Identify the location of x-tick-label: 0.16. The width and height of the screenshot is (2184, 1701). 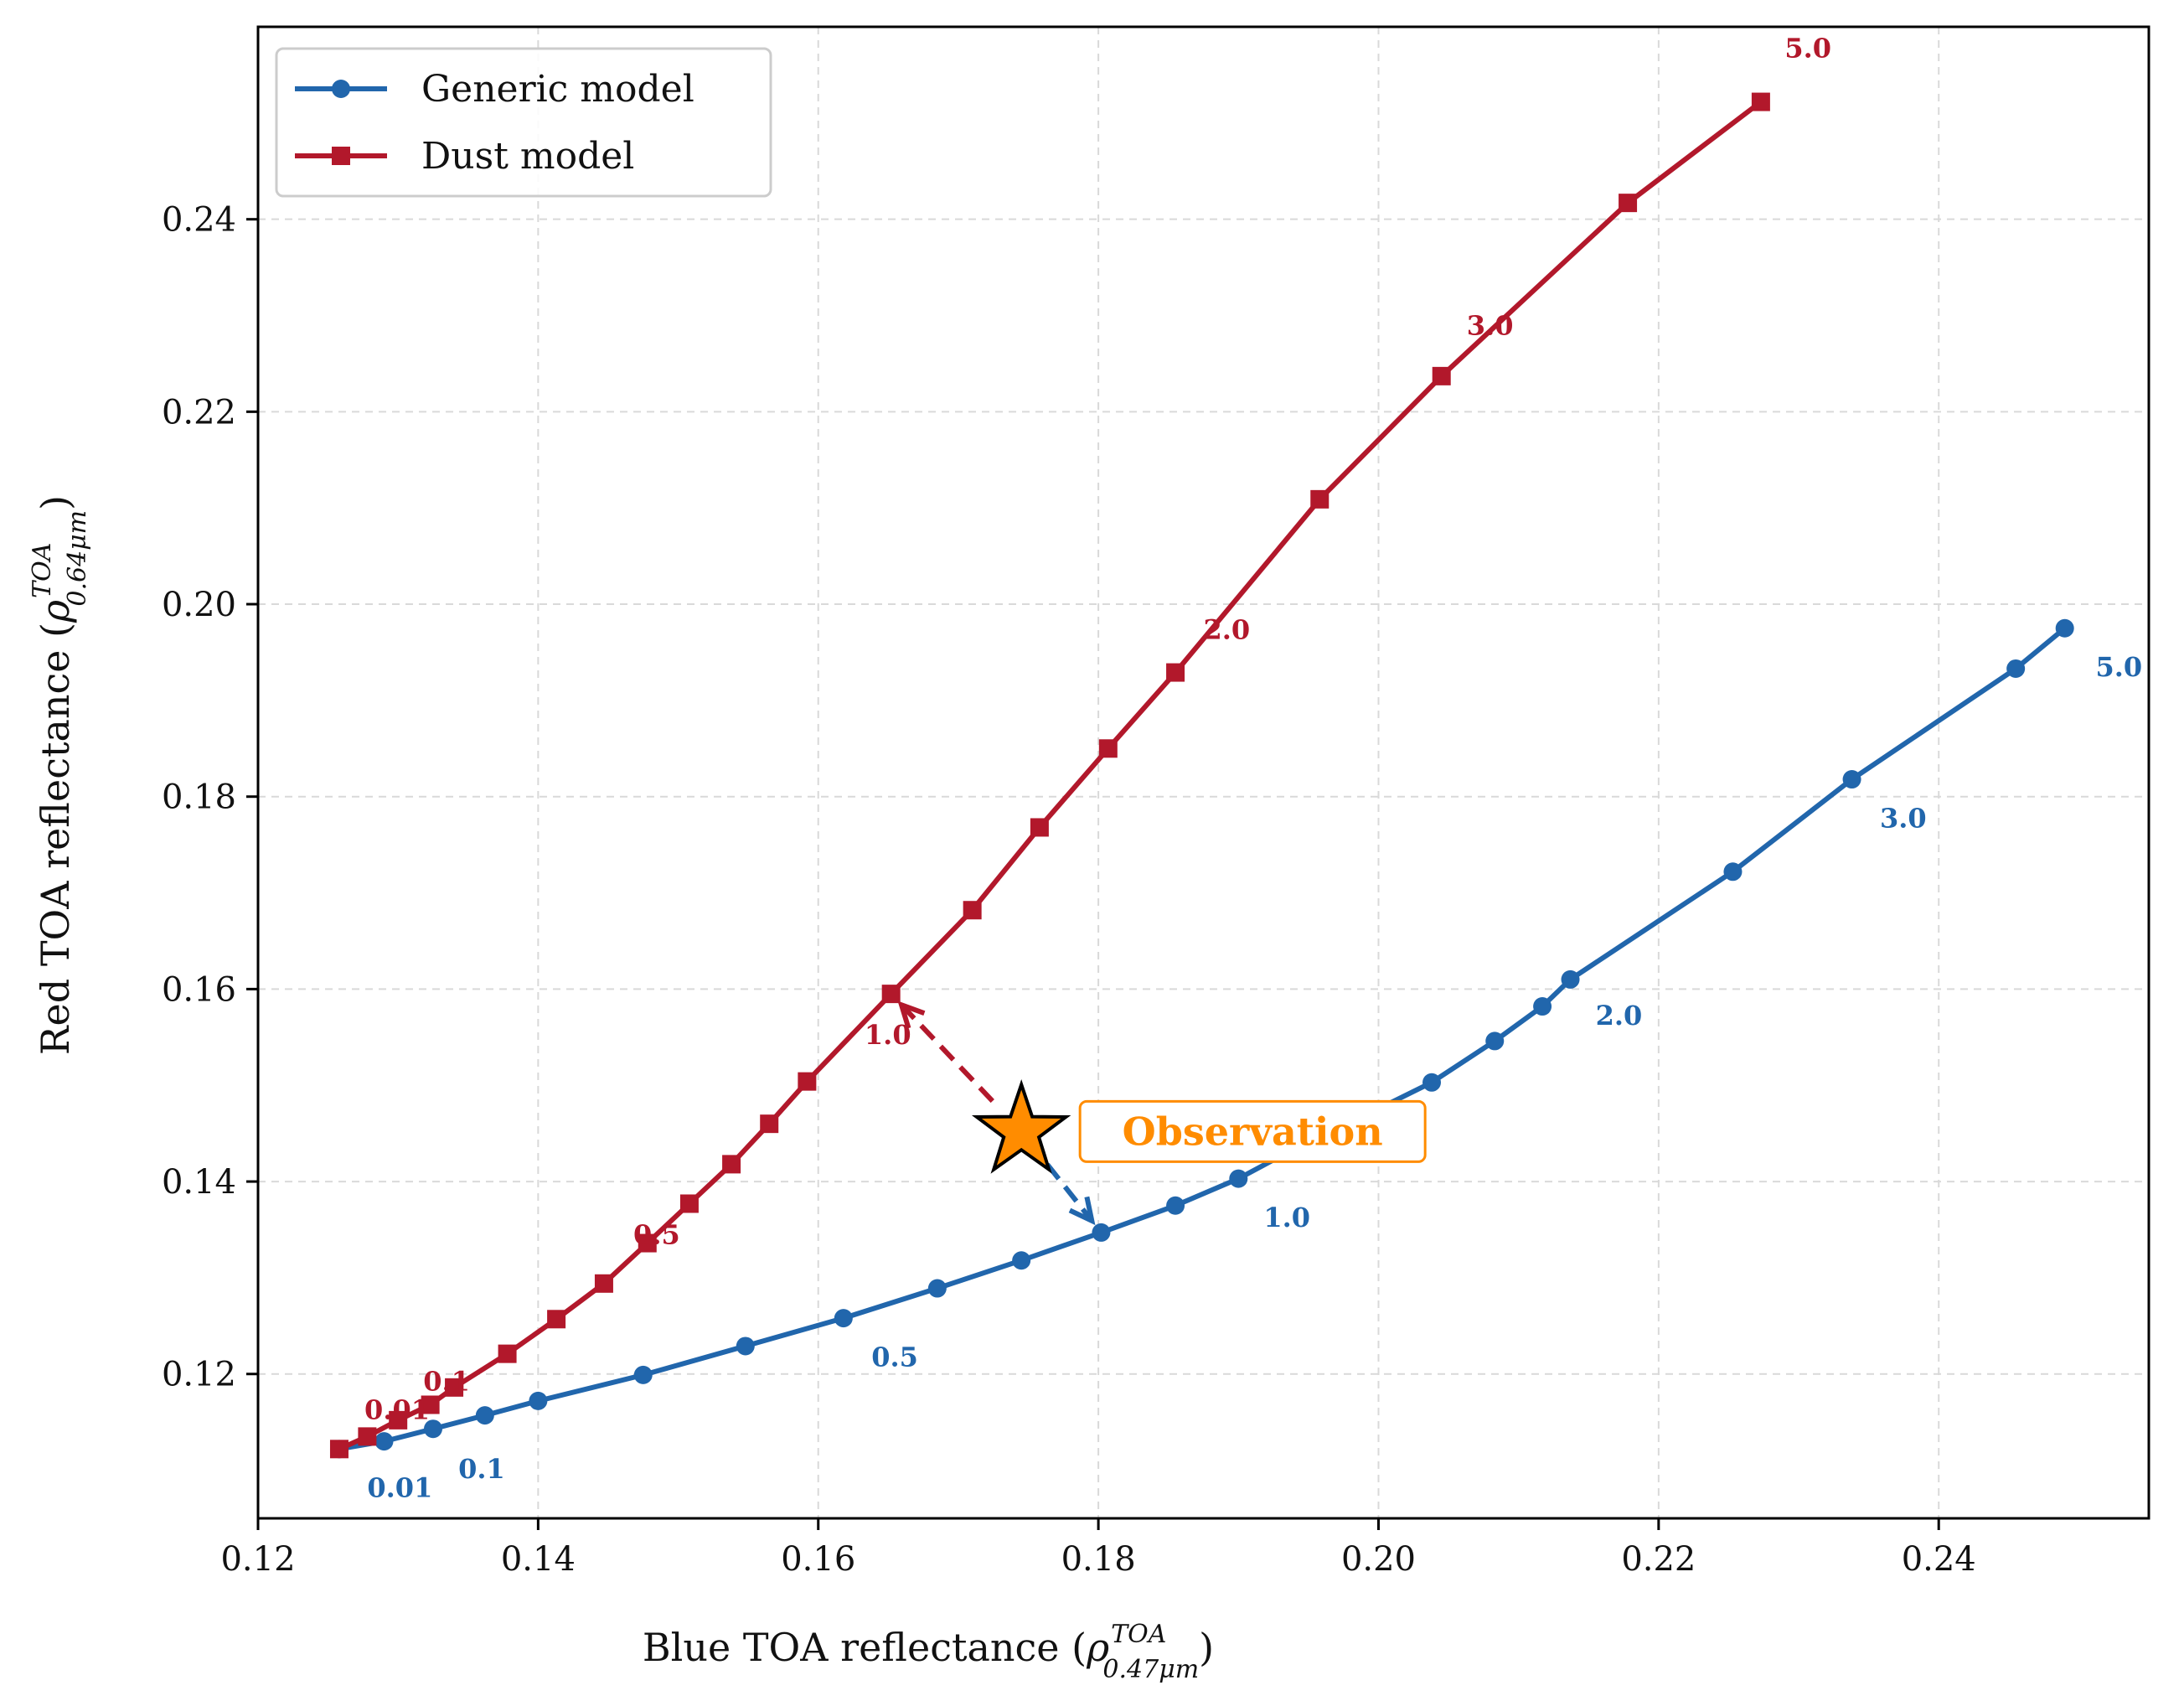
(818, 1559).